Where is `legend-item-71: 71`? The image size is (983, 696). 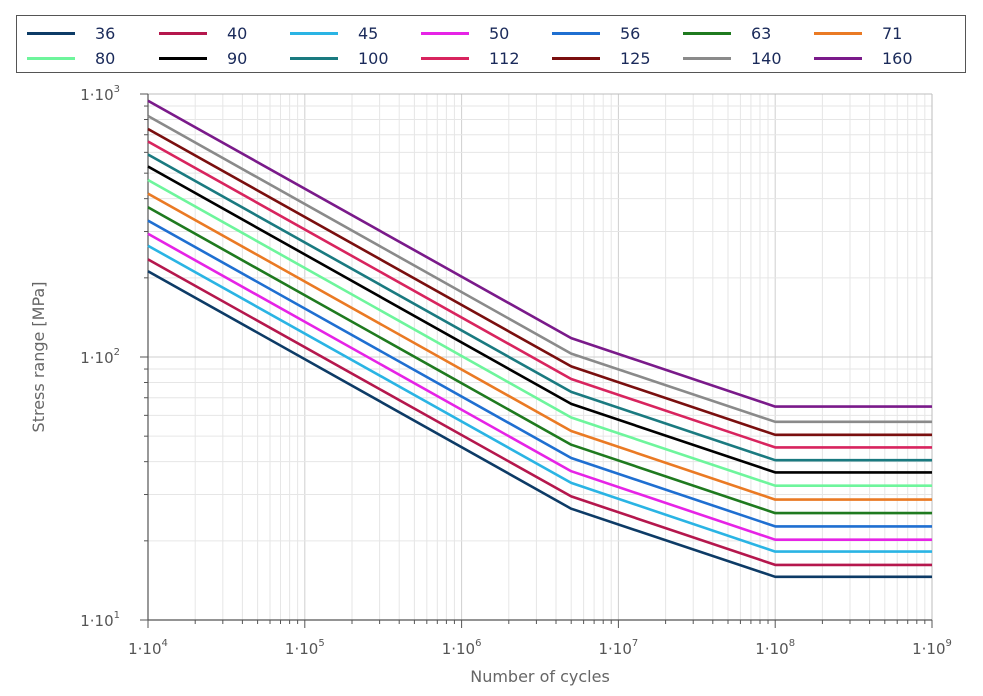
legend-item-71: 71 is located at coordinates (873, 33).